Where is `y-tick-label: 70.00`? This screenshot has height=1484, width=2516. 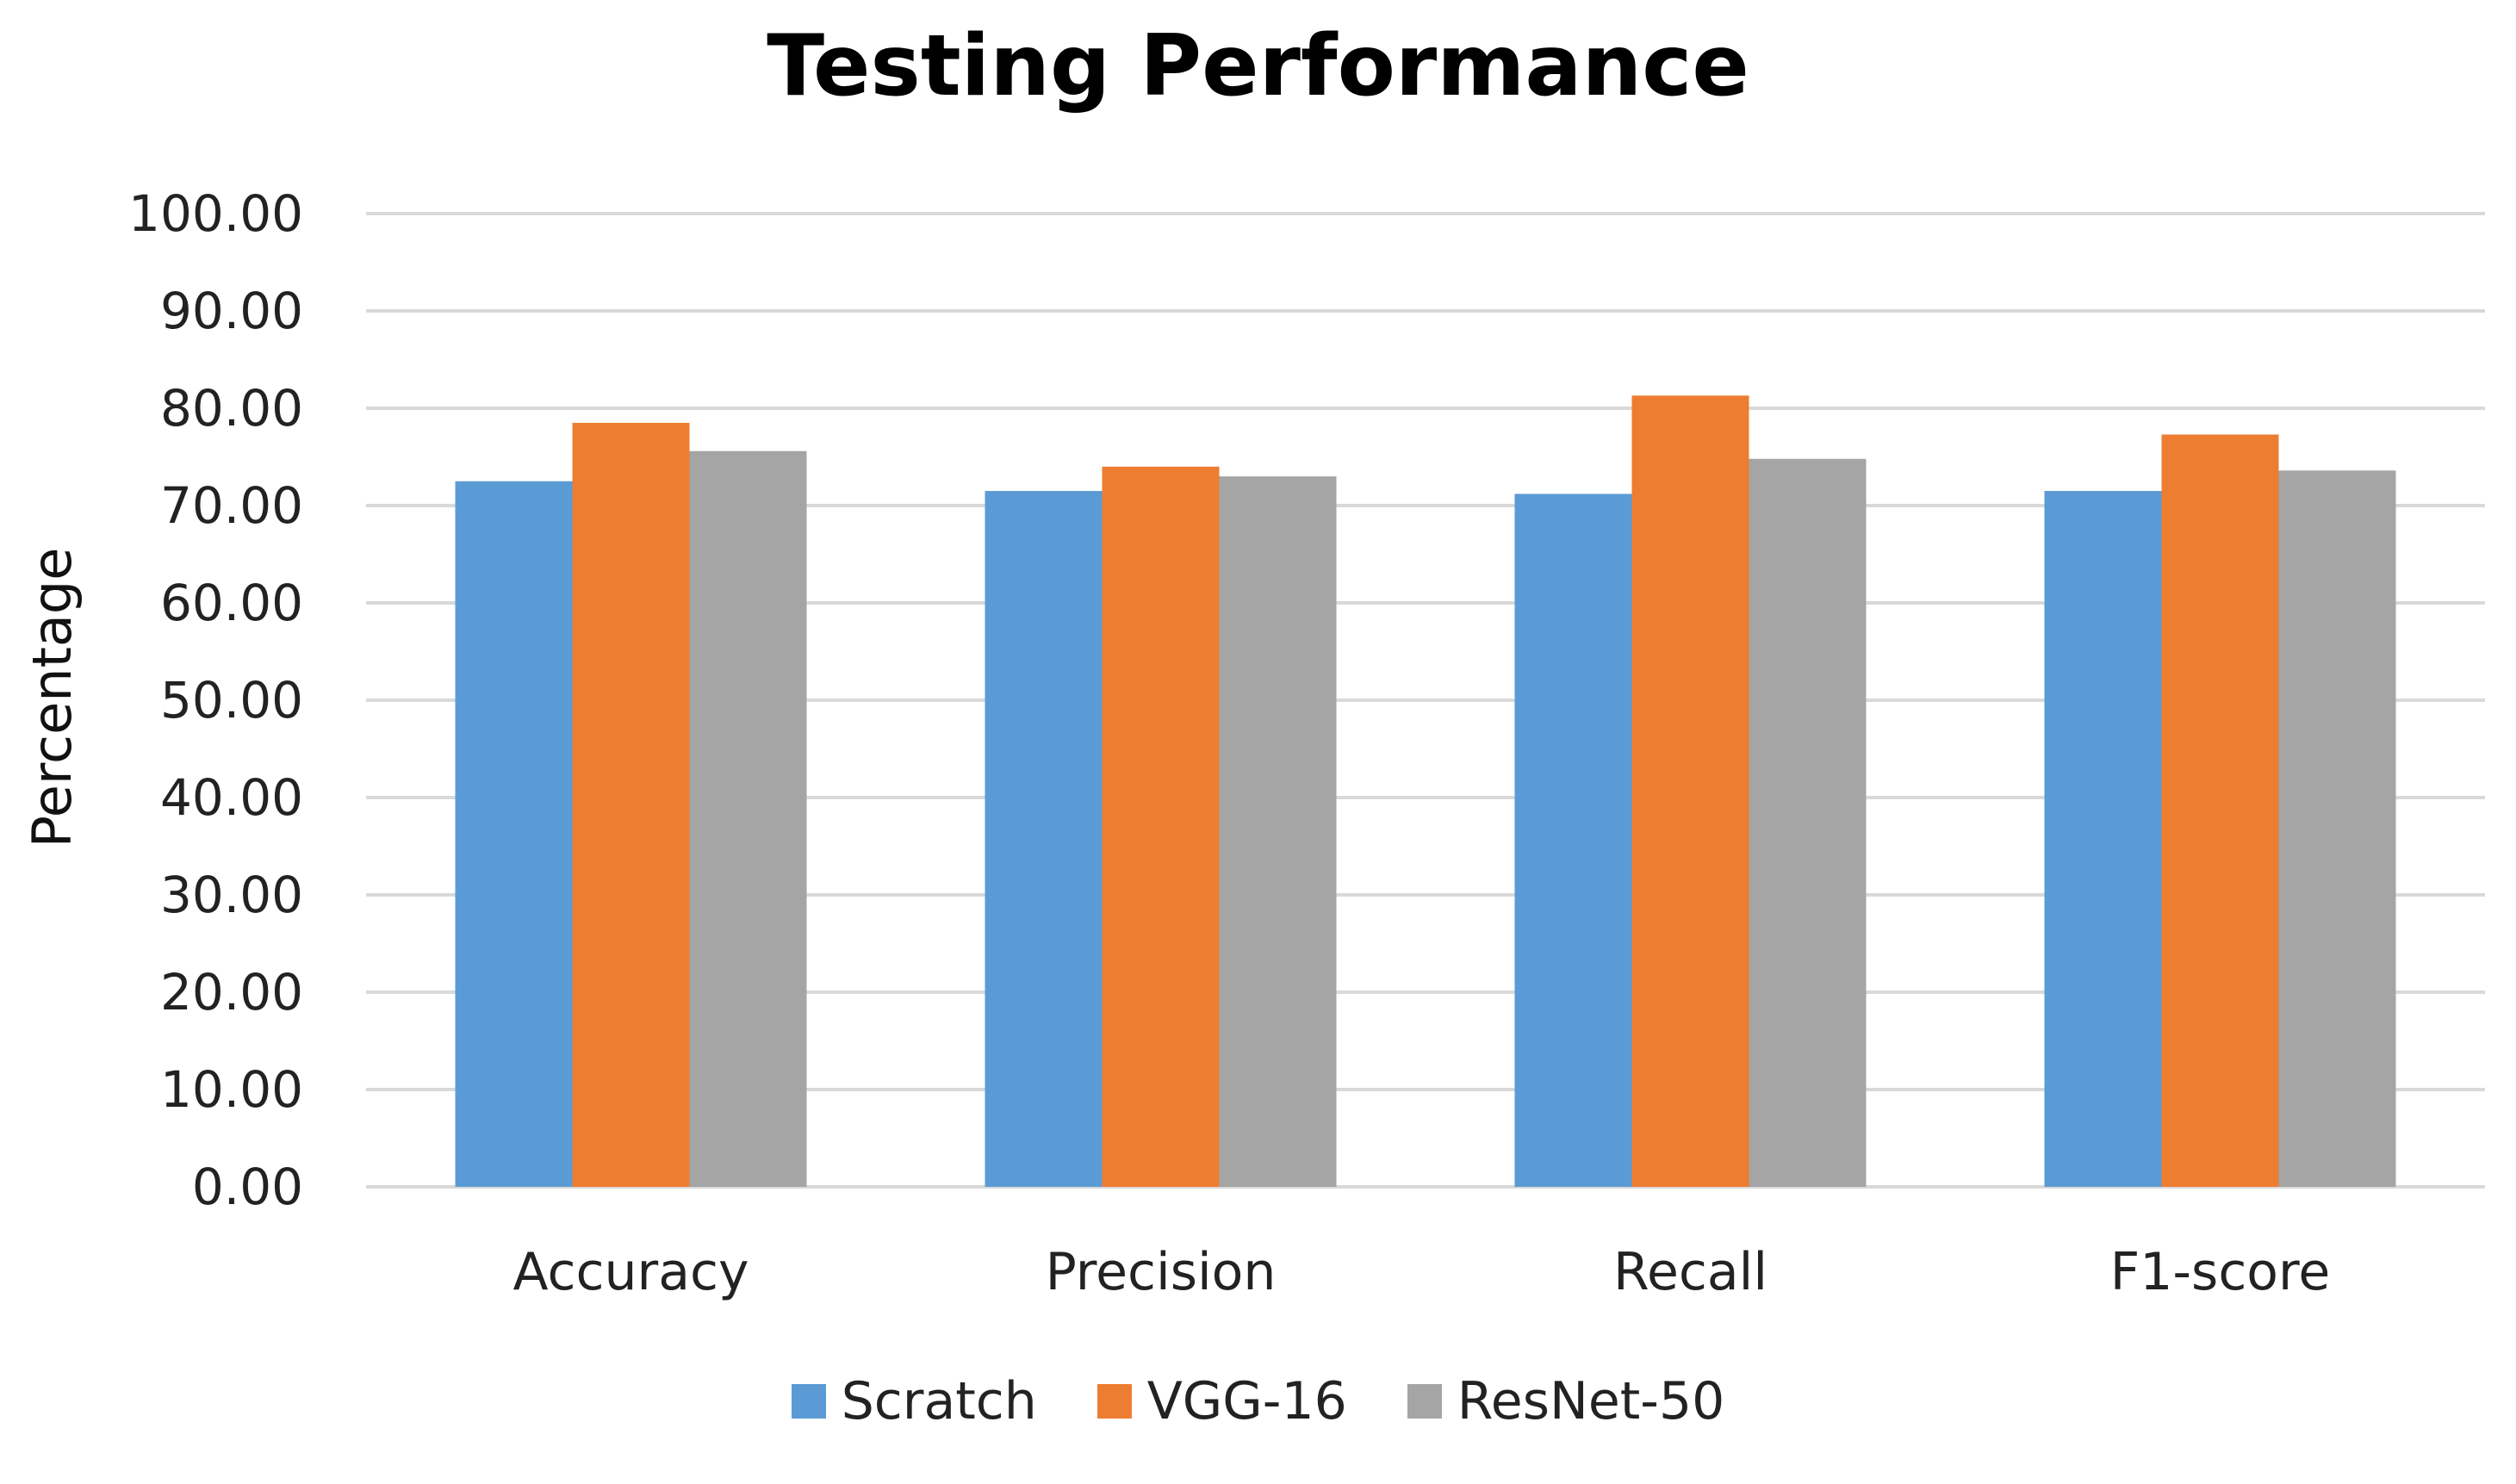
y-tick-label: 70.00 is located at coordinates (231, 505).